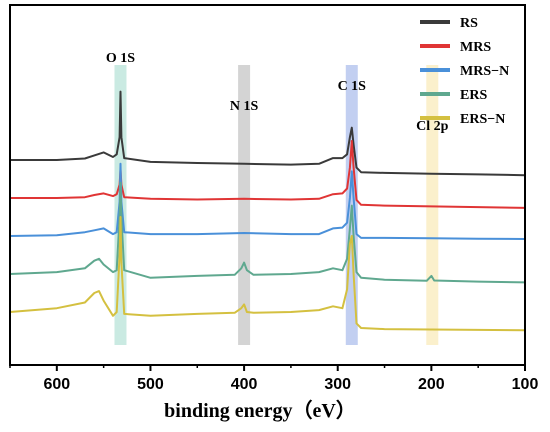  What do you see at coordinates (431, 384) in the screenshot?
I see `x-tick-label: 200` at bounding box center [431, 384].